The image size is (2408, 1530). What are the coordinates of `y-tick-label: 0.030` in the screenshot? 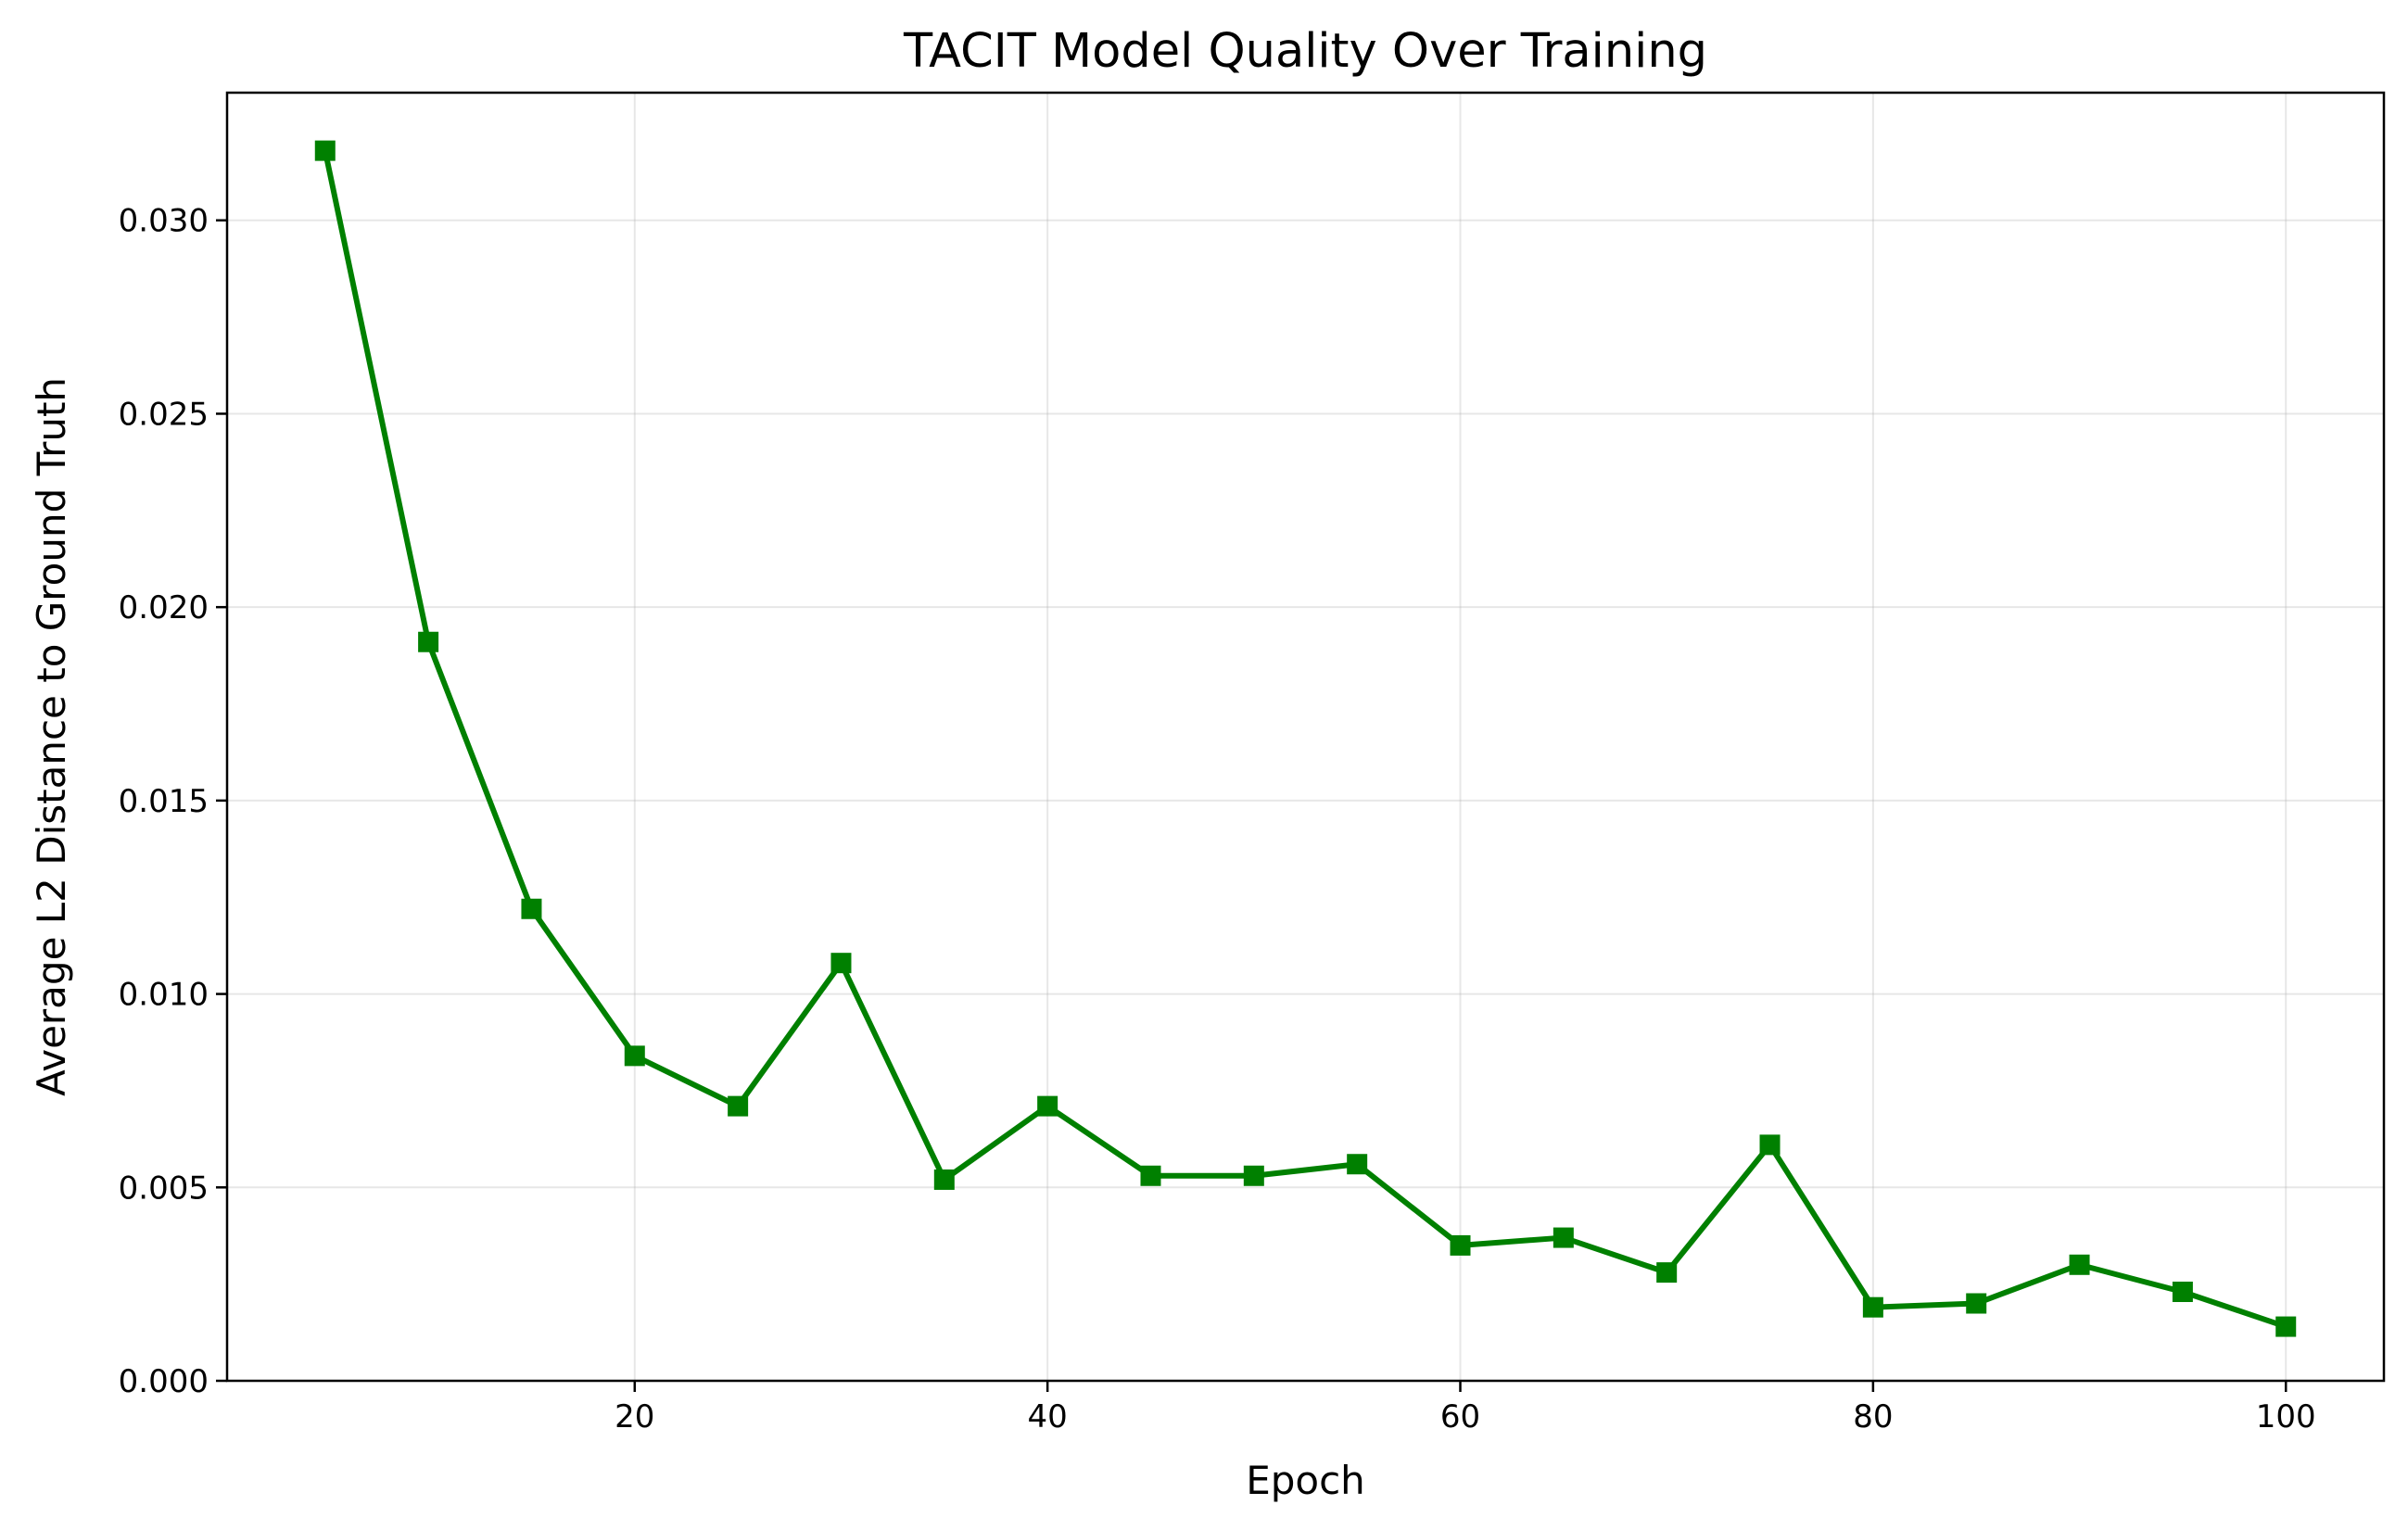 It's located at (164, 221).